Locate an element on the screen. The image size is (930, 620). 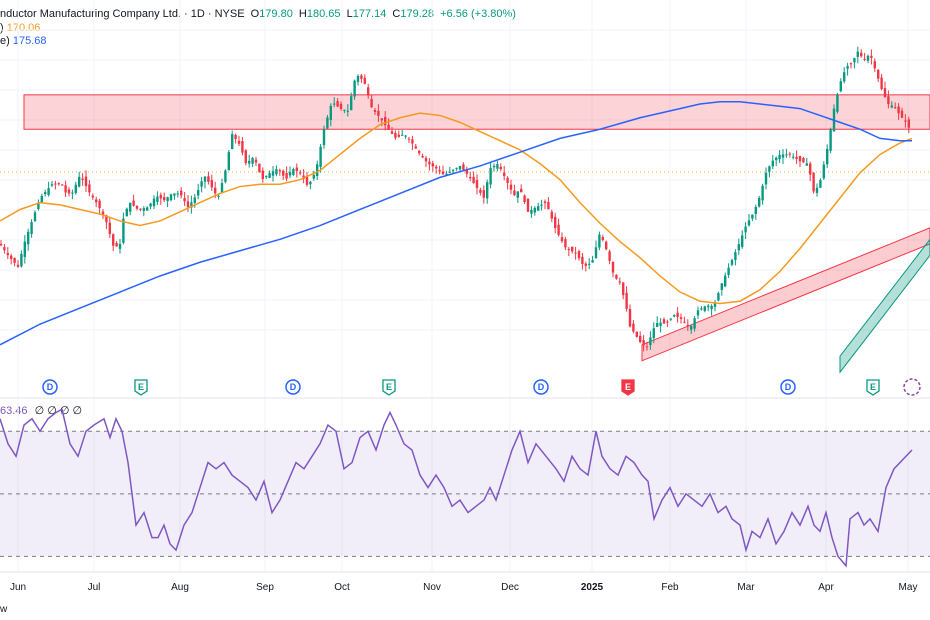
event-letter: D is located at coordinates (788, 387).